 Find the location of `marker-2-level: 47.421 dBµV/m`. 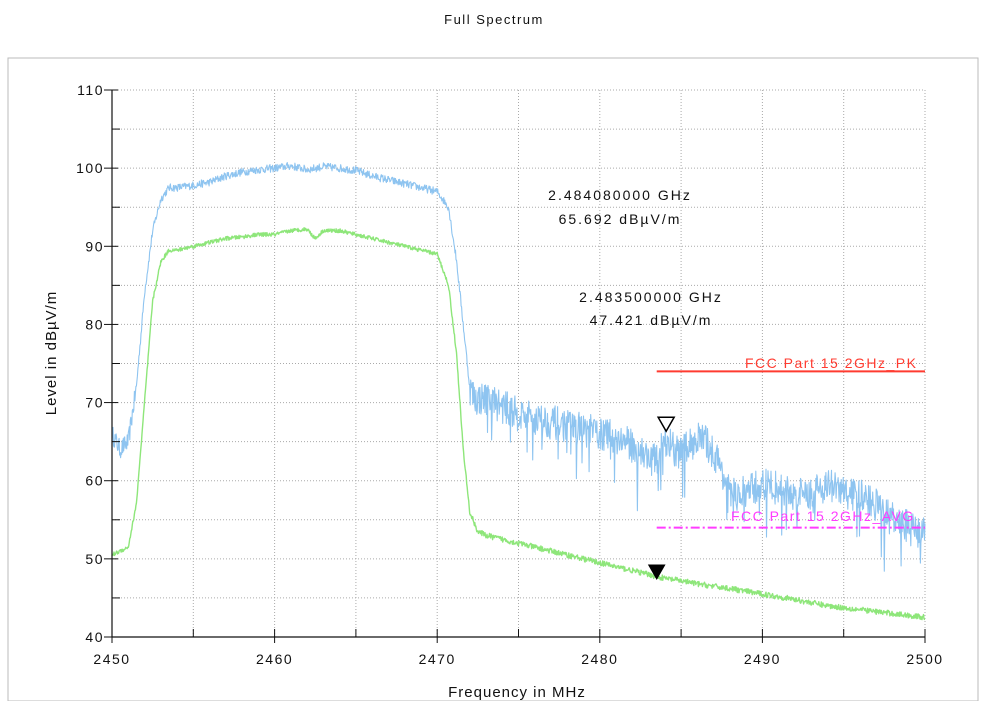

marker-2-level: 47.421 dBµV/m is located at coordinates (651, 320).